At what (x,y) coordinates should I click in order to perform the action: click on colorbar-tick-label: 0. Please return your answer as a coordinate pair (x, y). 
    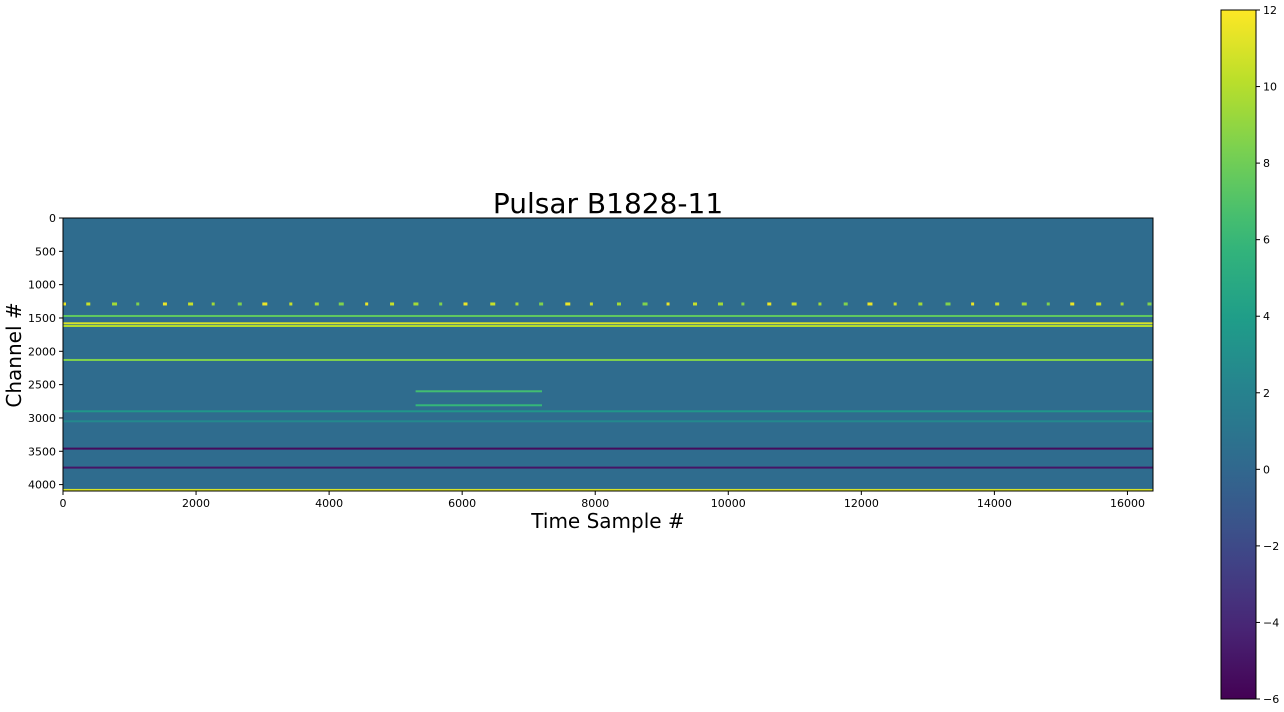
    Looking at the image, I should click on (1266, 469).